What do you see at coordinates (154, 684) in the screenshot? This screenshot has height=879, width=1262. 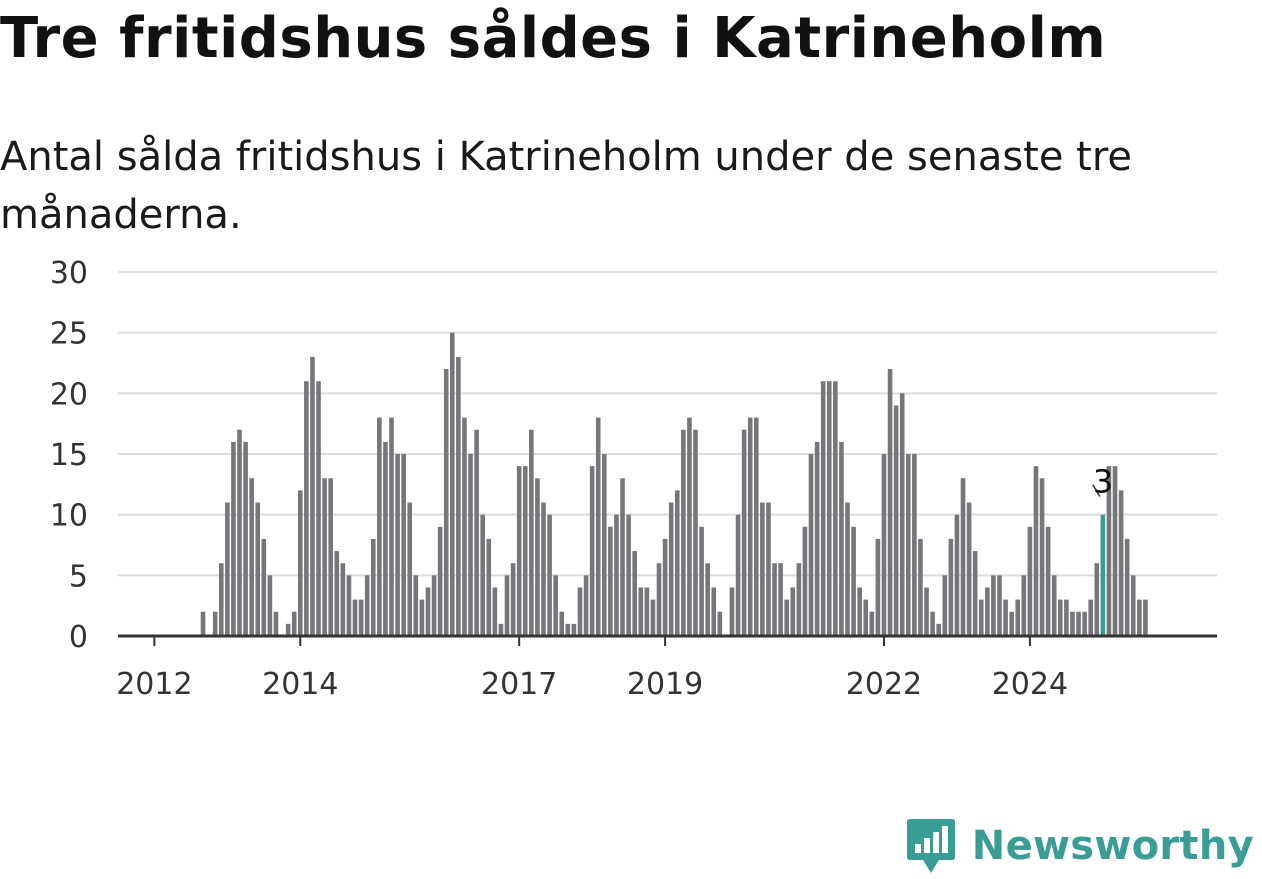 I see `x-tick-label: 2012` at bounding box center [154, 684].